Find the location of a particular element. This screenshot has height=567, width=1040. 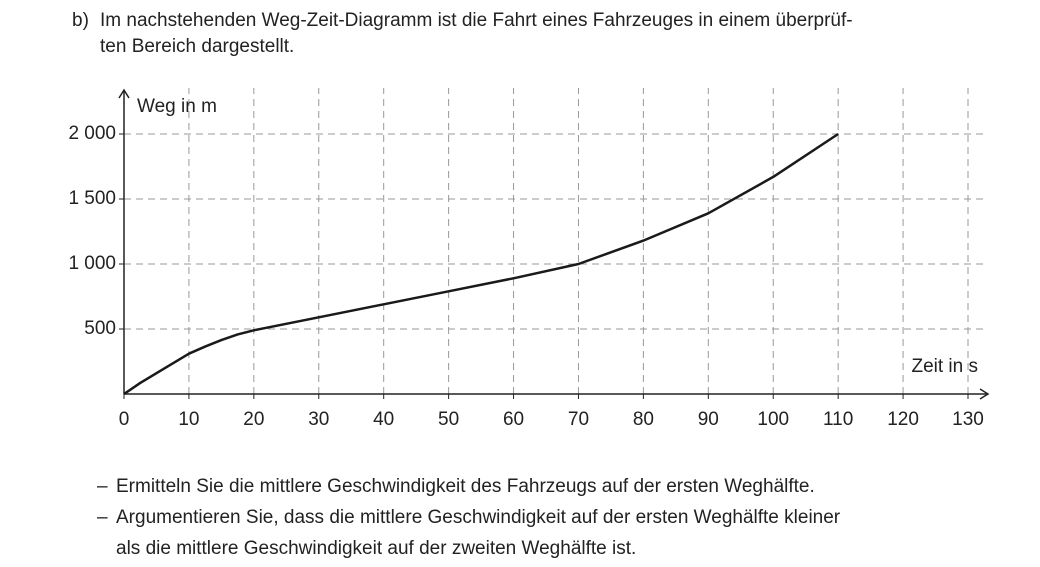

task-label: b) is located at coordinates (80, 20).